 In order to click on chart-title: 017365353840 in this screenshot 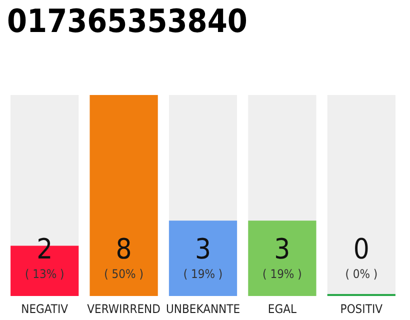, I will do `click(127, 21)`.